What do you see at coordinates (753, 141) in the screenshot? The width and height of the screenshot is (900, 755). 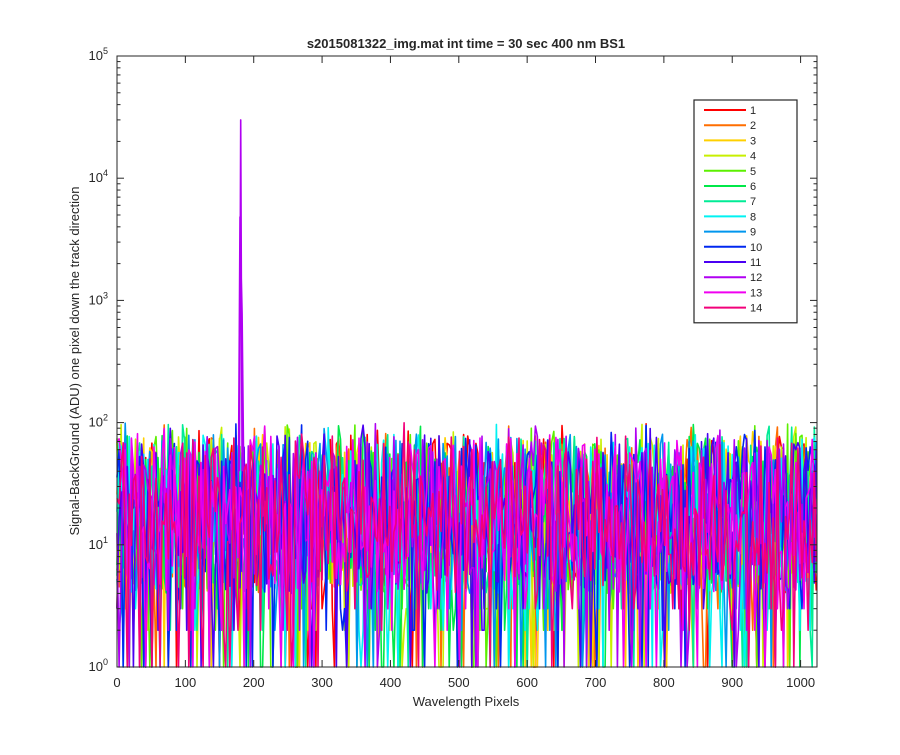 I see `legend-label: 3` at bounding box center [753, 141].